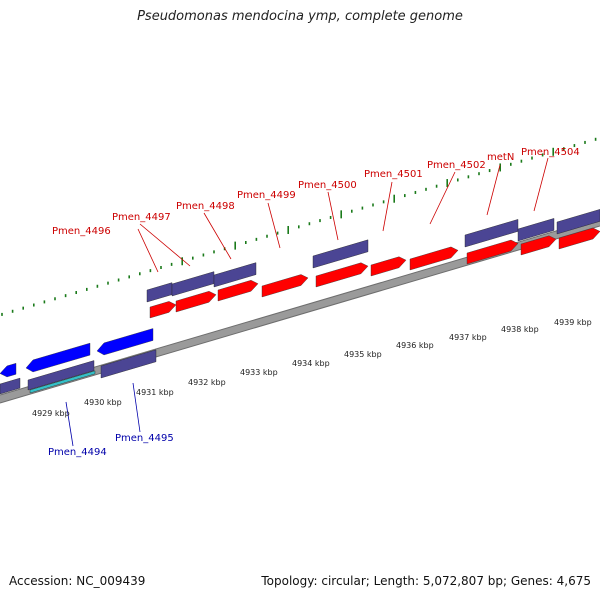  What do you see at coordinates (327, 185) in the screenshot?
I see `forward-gene-label: Pmen_4500` at bounding box center [327, 185].